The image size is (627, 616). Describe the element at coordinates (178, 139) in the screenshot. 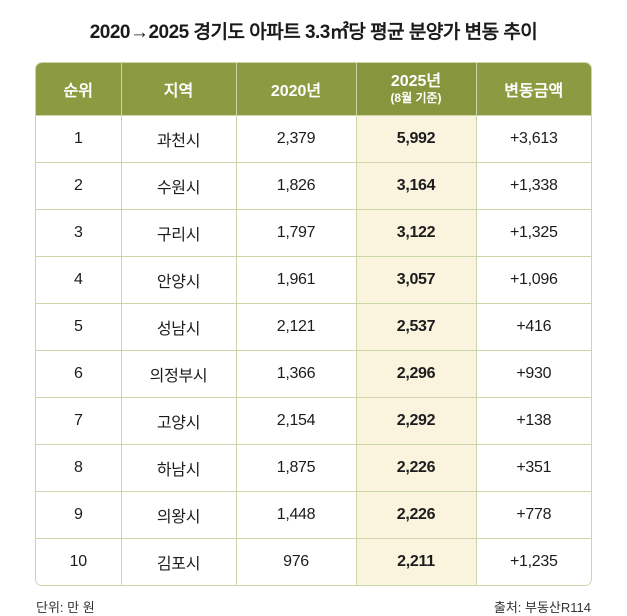

I see `region-cell: 과천시` at that location.